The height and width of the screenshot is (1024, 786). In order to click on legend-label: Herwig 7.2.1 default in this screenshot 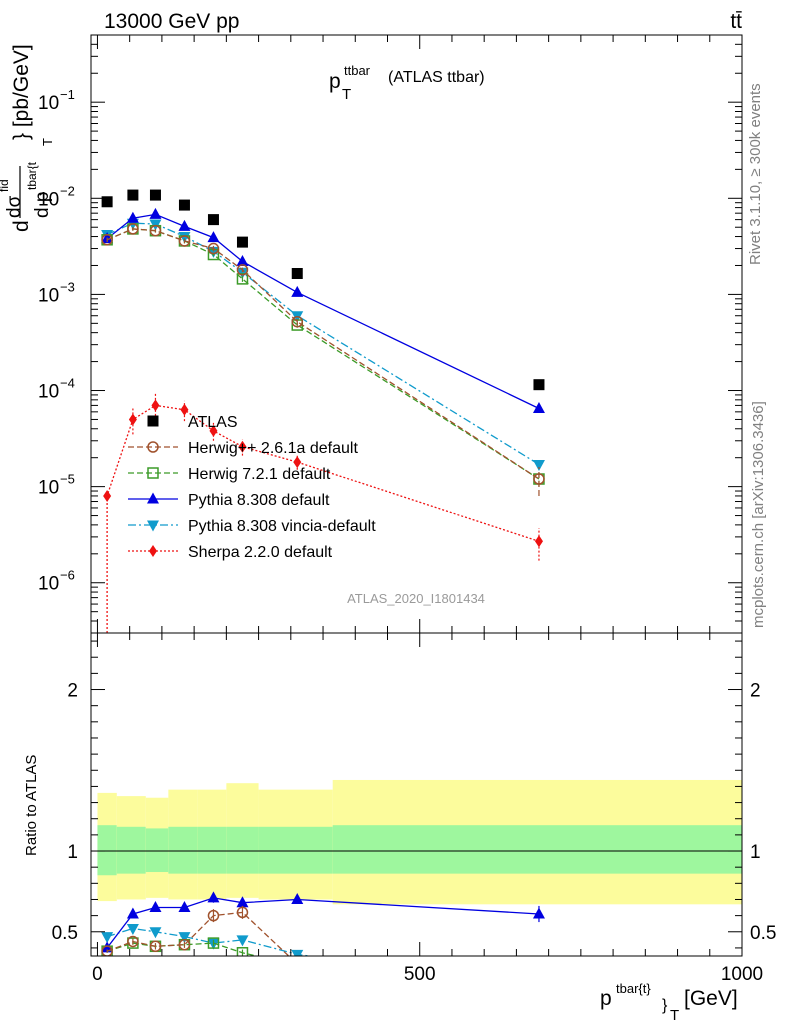, I will do `click(259, 474)`.